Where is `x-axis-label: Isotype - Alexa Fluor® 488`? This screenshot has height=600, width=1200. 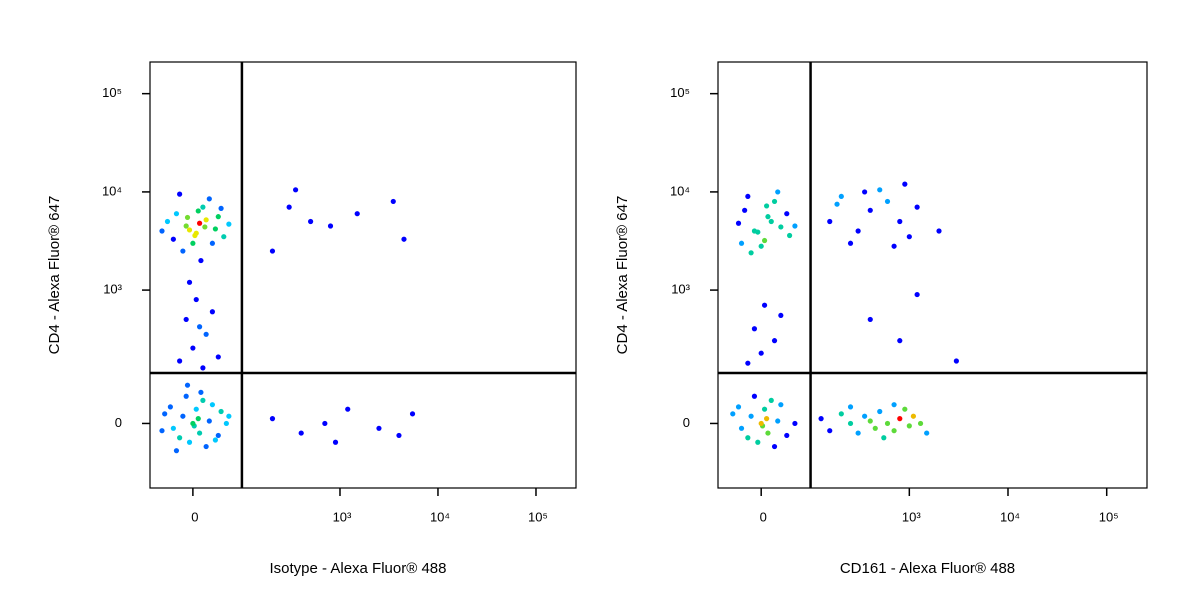
x-axis-label: Isotype - Alexa Fluor® 488 is located at coordinates (358, 568).